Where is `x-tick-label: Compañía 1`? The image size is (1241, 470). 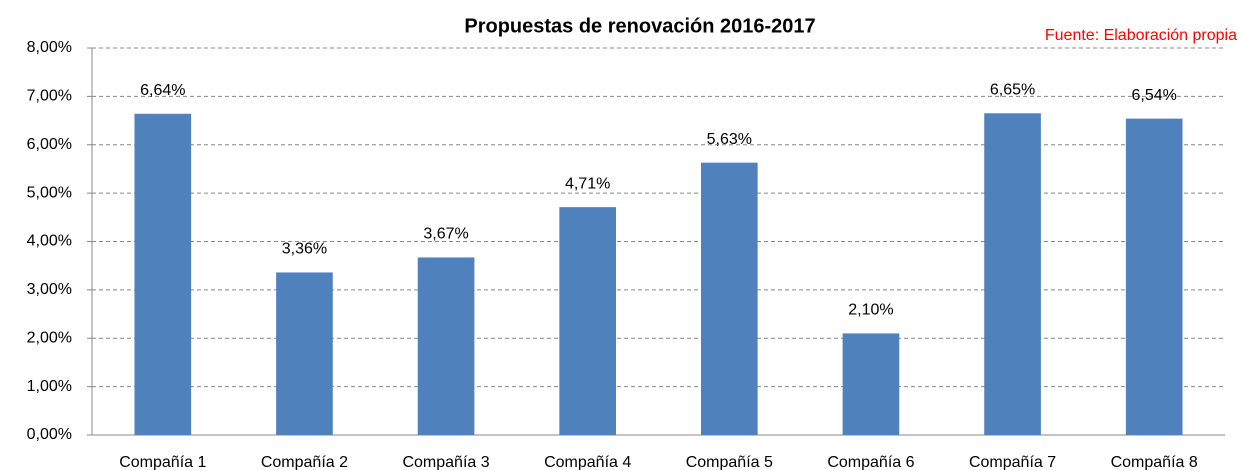 x-tick-label: Compañía 1 is located at coordinates (162, 462).